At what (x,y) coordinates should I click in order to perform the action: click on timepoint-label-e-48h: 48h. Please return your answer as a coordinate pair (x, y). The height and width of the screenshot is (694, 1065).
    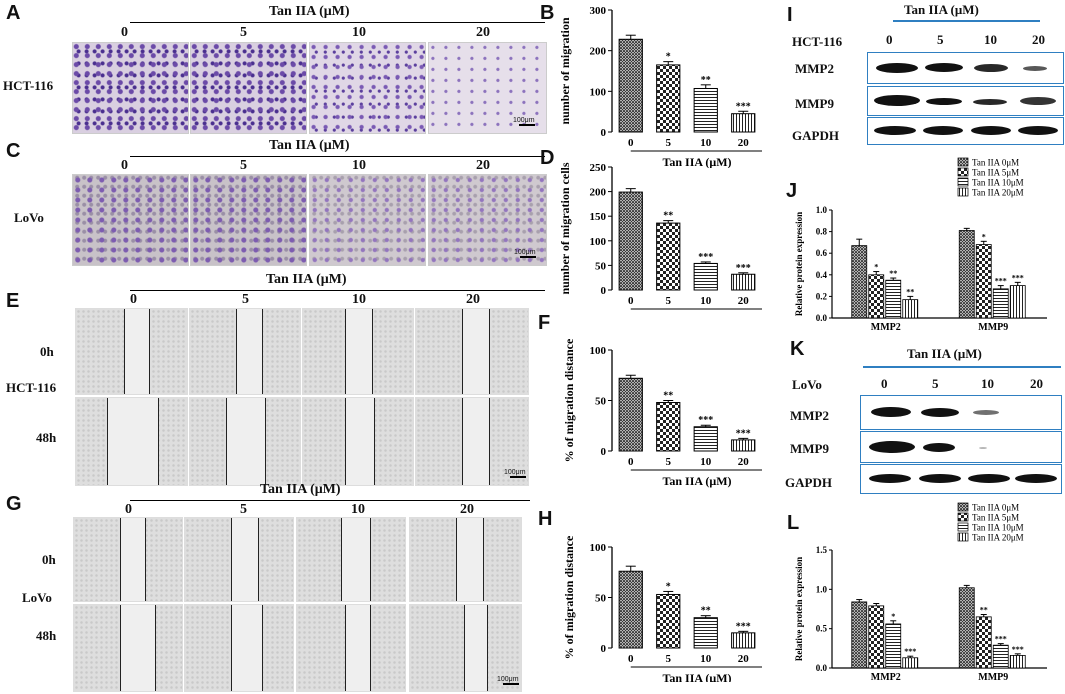
    Looking at the image, I should click on (46, 437).